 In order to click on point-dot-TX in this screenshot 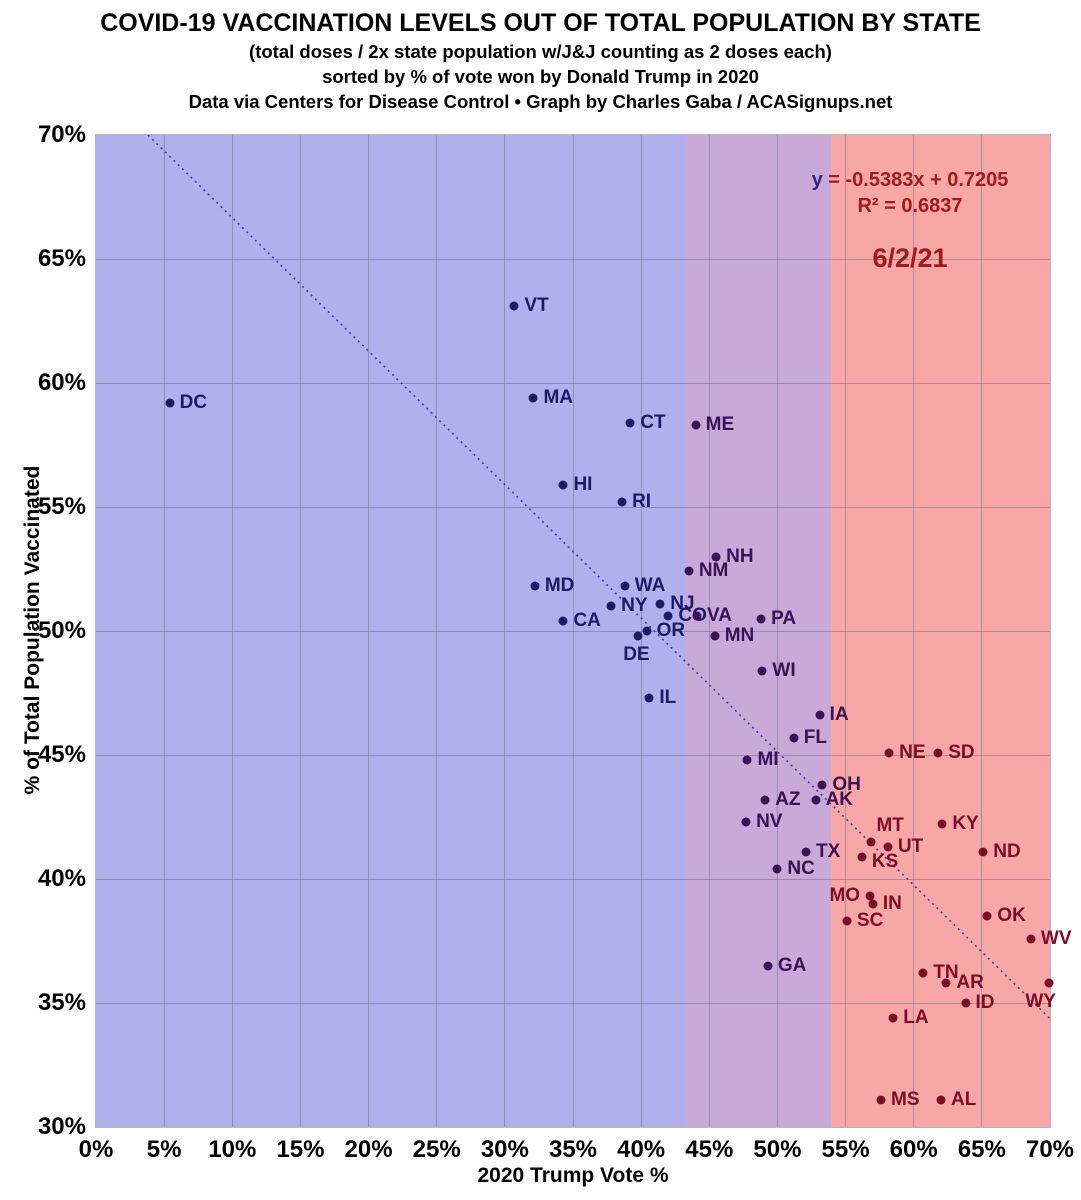, I will do `click(806, 852)`.